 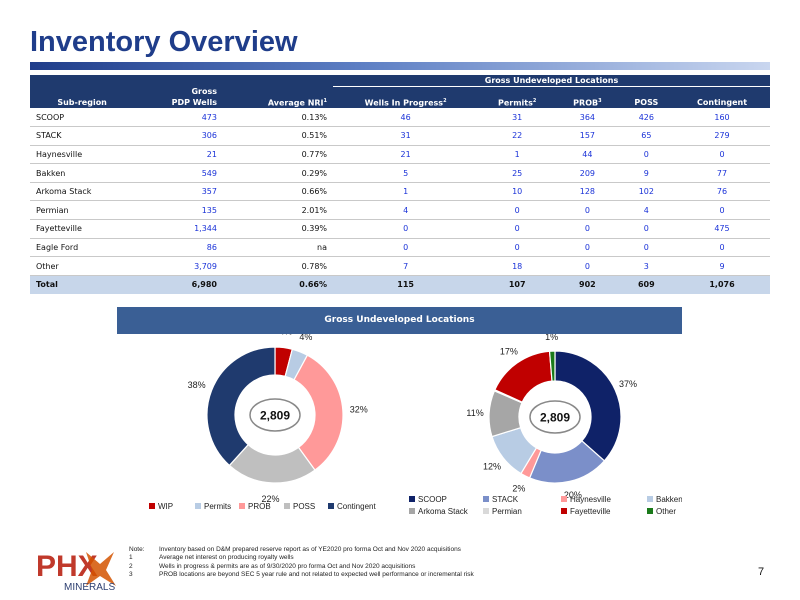 What do you see at coordinates (178, 102) in the screenshot?
I see `col-pdp-wells: PDP Wells` at bounding box center [178, 102].